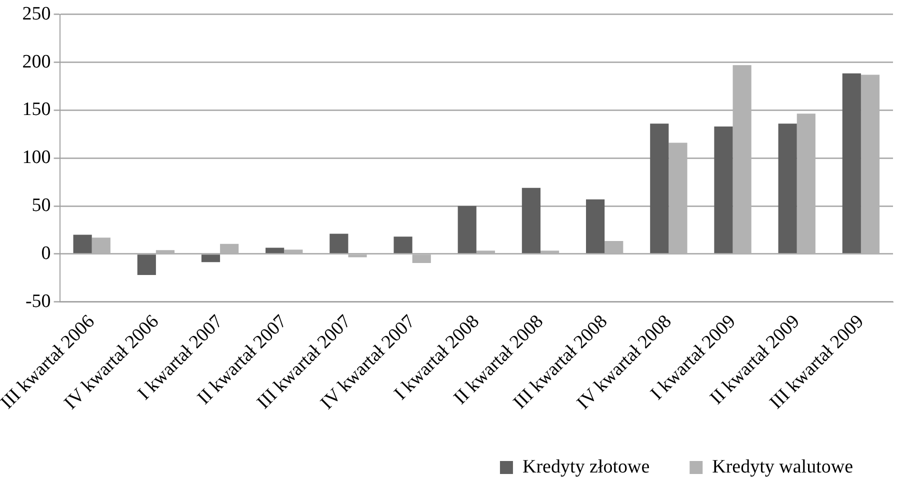 The width and height of the screenshot is (903, 487). What do you see at coordinates (36, 109) in the screenshot?
I see `y-tick-label: 150` at bounding box center [36, 109].